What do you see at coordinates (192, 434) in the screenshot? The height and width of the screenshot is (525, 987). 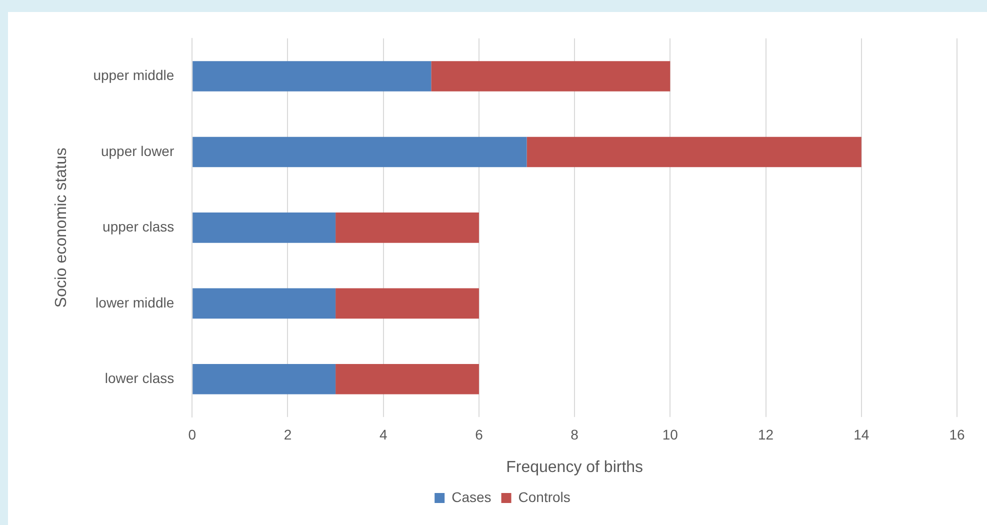 I see `x-tick-label: 0` at bounding box center [192, 434].